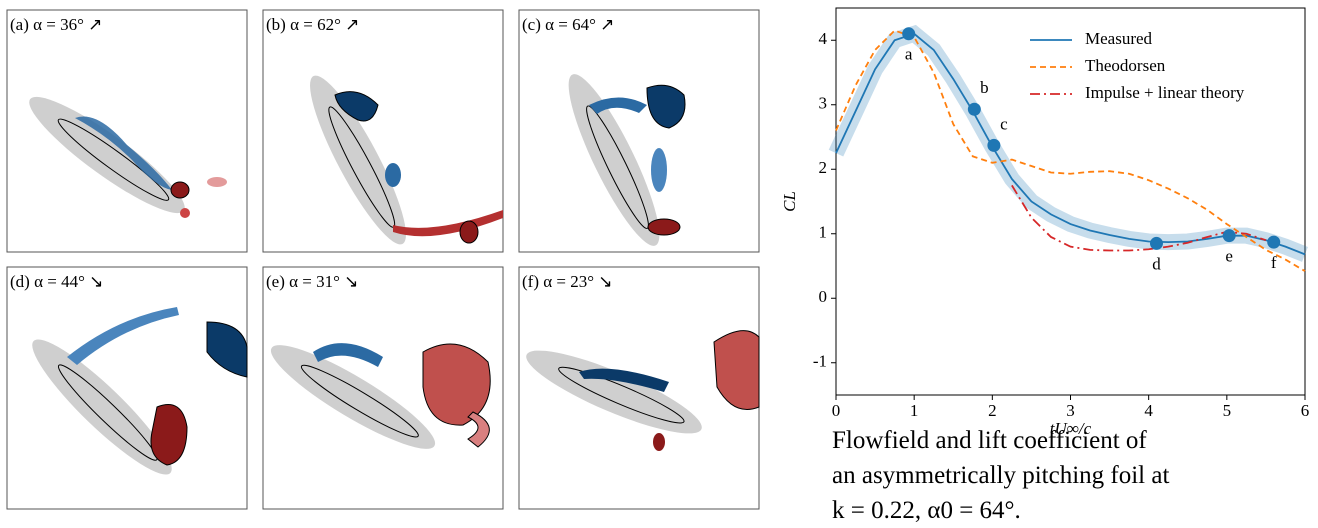 The width and height of the screenshot is (1318, 528). Describe the element at coordinates (789, 201) in the screenshot. I see `y-axis-label: CL` at that location.